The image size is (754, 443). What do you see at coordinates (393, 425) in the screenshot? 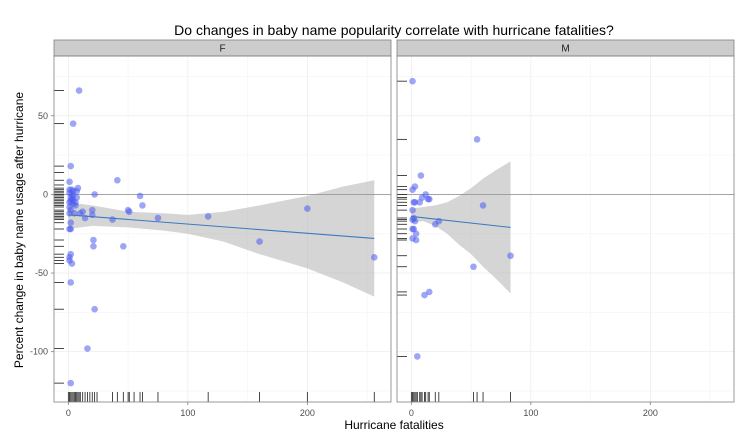
I see `x-axis-label: Hurricane fatalities` at bounding box center [393, 425].